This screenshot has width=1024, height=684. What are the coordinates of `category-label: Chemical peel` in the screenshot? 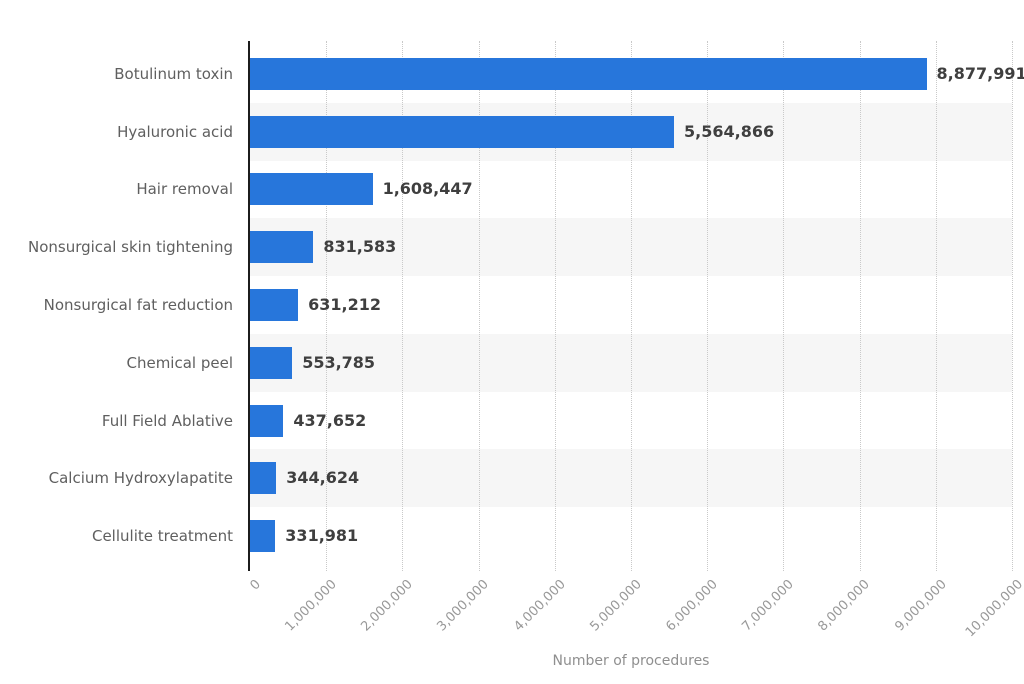 It's located at (179, 362).